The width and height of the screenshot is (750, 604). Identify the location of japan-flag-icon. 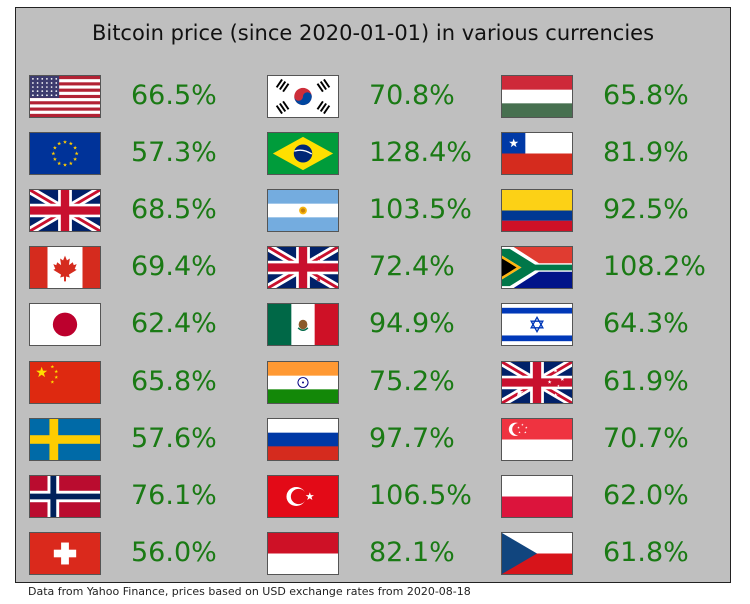
(65, 325).